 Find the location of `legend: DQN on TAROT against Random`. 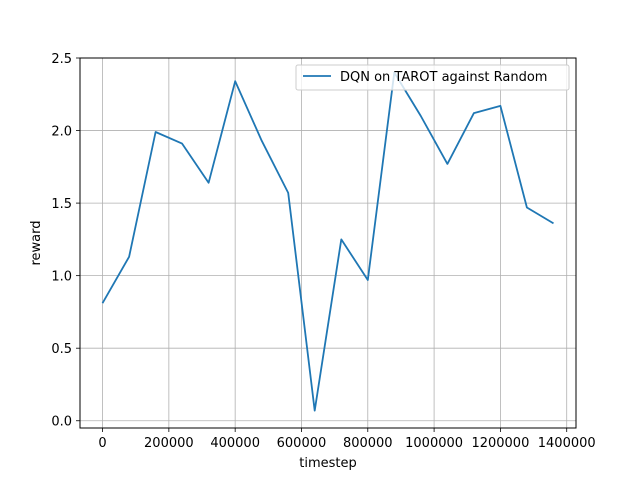

legend: DQN on TAROT against Random is located at coordinates (432, 77).